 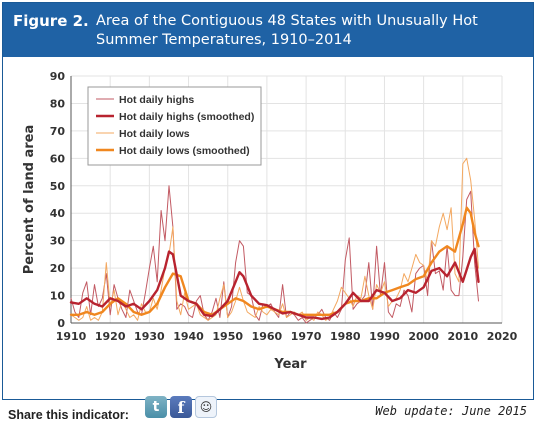 I want to click on y-tick-label: 0, so click(x=61, y=323).